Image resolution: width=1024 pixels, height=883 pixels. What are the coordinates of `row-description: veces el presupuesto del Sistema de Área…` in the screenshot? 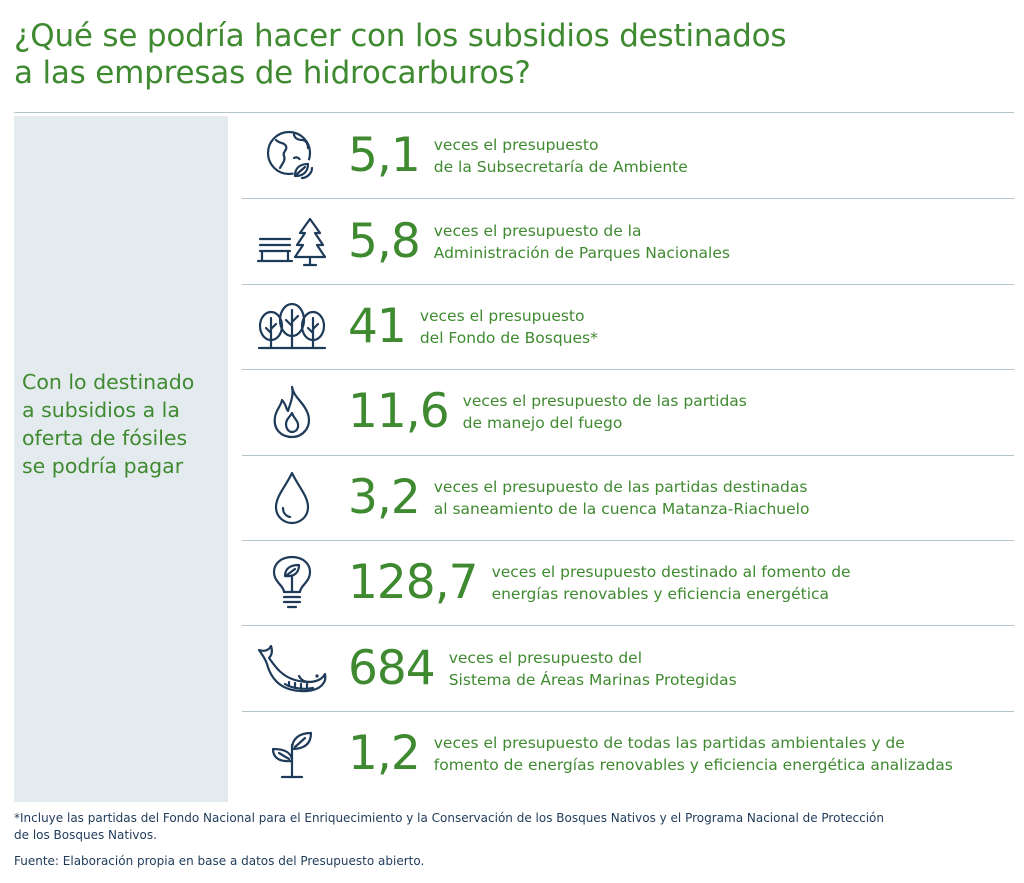 It's located at (593, 669).